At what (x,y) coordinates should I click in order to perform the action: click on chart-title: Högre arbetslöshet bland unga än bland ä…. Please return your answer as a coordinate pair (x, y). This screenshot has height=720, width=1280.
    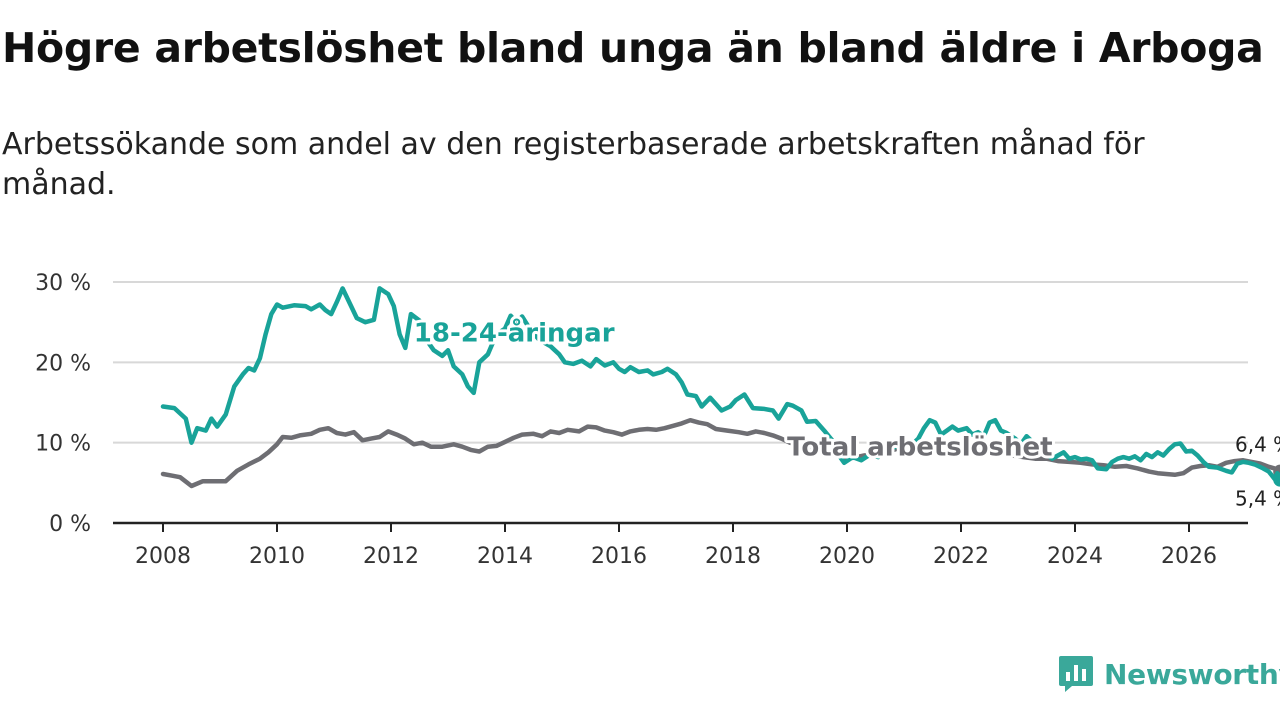
    Looking at the image, I should click on (633, 48).